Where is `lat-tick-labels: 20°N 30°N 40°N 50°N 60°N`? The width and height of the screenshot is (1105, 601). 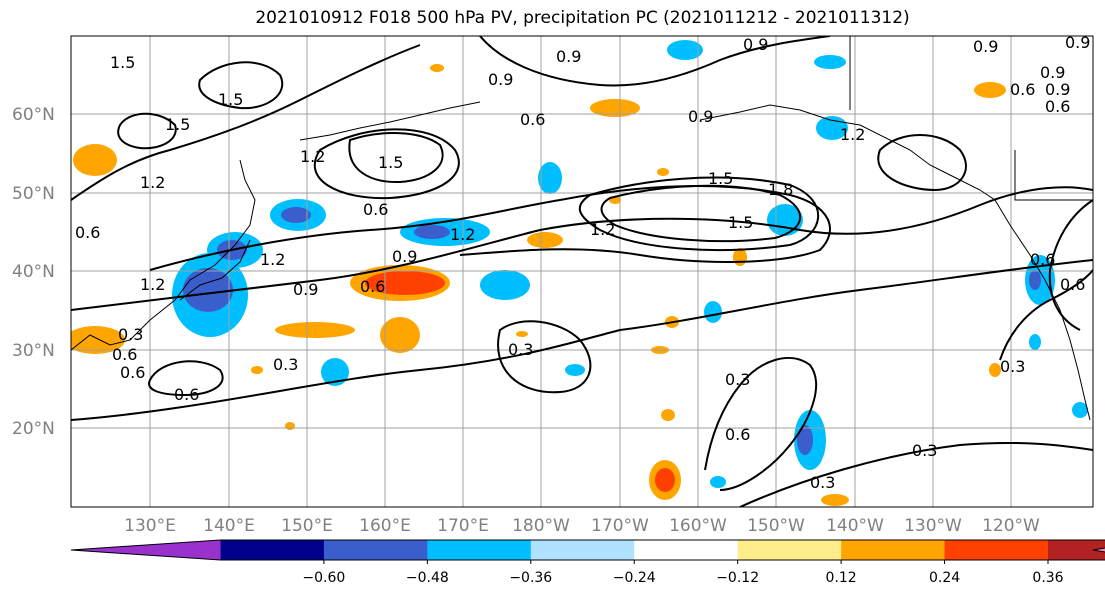 lat-tick-labels: 20°N 30°N 40°N 50°N 60°N is located at coordinates (33, 272).